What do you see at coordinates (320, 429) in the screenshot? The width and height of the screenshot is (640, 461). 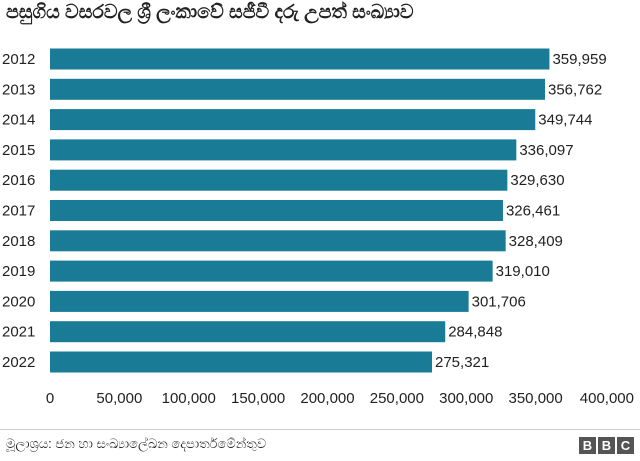 I see `footer-divider` at bounding box center [320, 429].